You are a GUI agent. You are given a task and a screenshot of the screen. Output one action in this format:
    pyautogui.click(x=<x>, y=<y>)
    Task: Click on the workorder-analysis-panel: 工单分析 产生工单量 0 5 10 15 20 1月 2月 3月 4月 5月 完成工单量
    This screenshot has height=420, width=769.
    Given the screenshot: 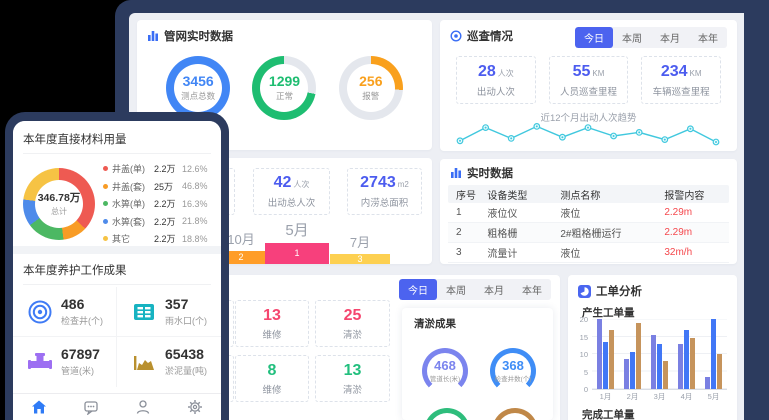 What is the action you would take?
    pyautogui.click(x=652, y=347)
    